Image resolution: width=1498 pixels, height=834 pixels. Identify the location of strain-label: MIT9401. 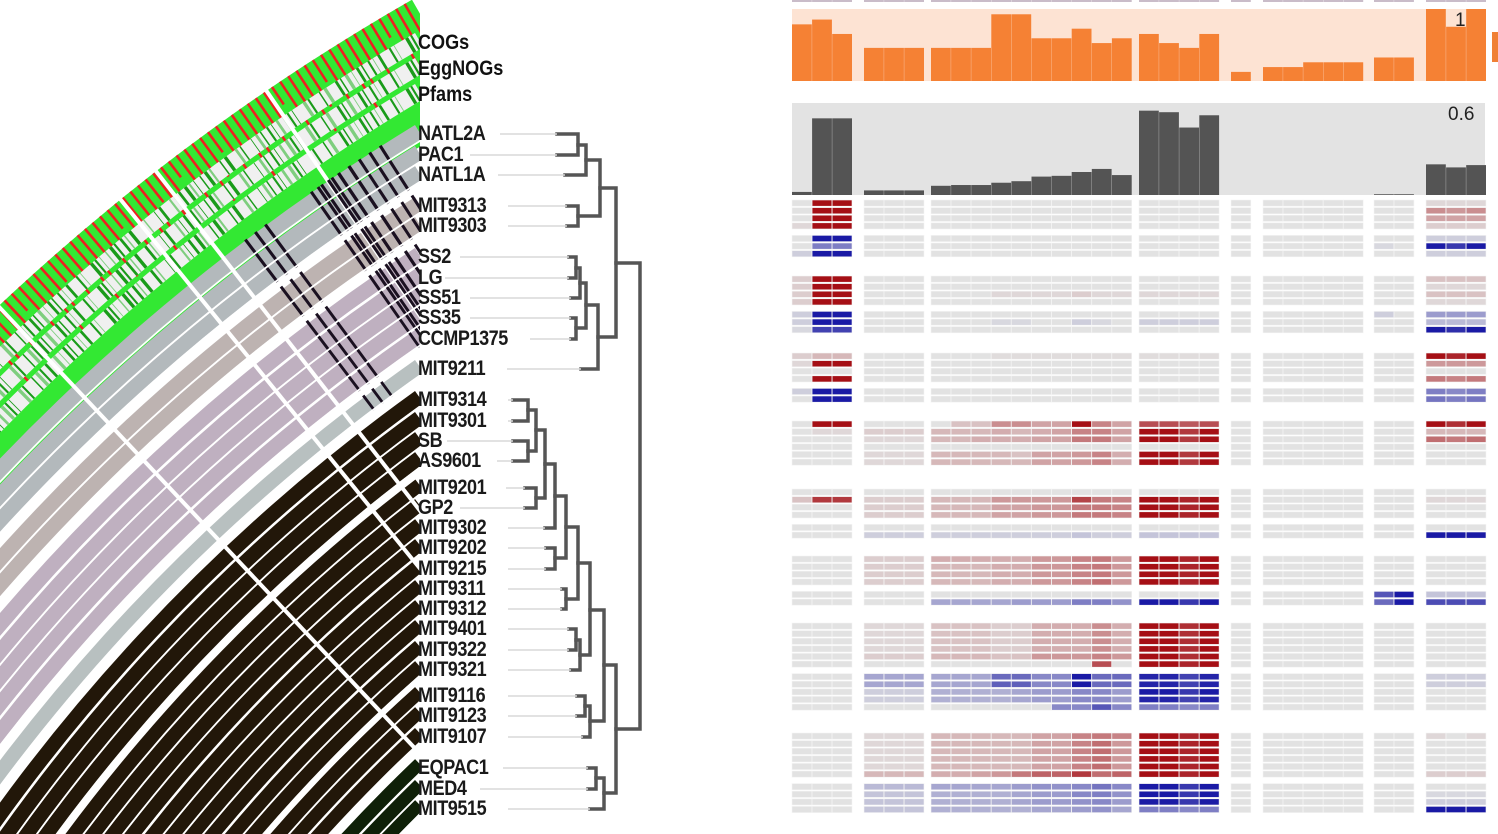
(452, 628).